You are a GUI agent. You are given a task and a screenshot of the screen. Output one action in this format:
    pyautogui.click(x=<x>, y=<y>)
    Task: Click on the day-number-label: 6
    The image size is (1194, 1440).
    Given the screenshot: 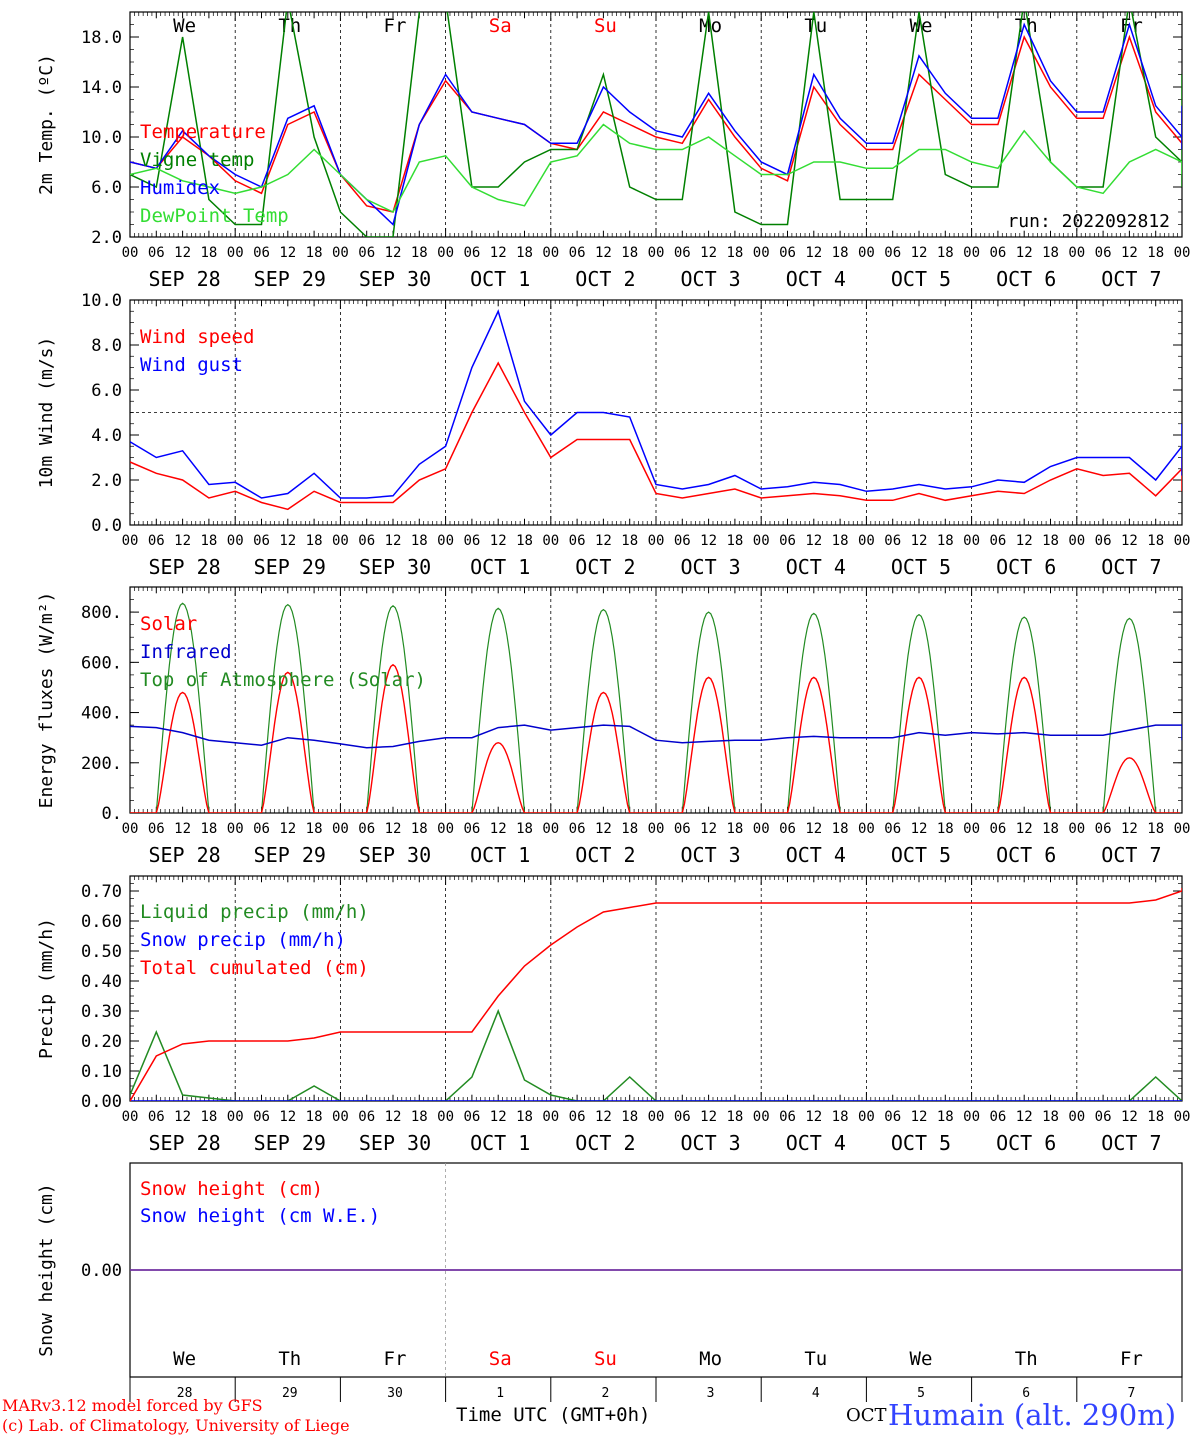 What is the action you would take?
    pyautogui.click(x=1026, y=1393)
    